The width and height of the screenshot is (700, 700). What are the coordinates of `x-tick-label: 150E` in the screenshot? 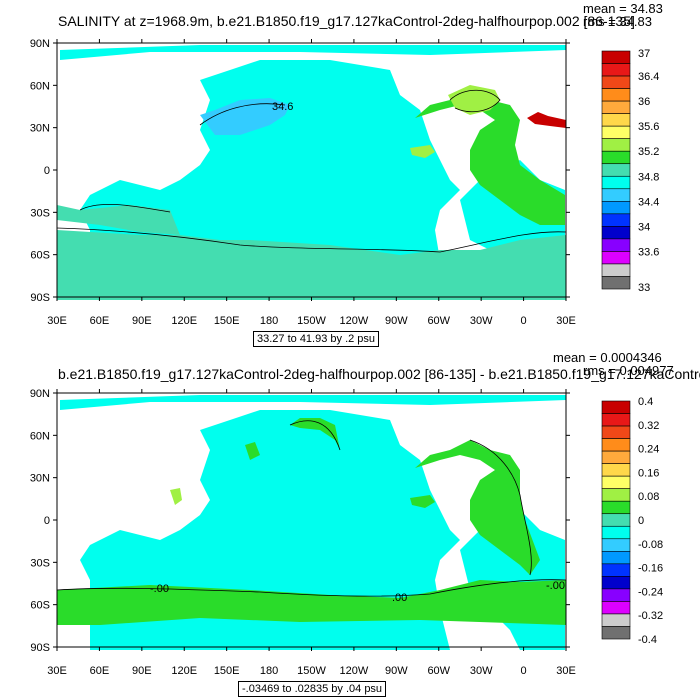 It's located at (227, 671).